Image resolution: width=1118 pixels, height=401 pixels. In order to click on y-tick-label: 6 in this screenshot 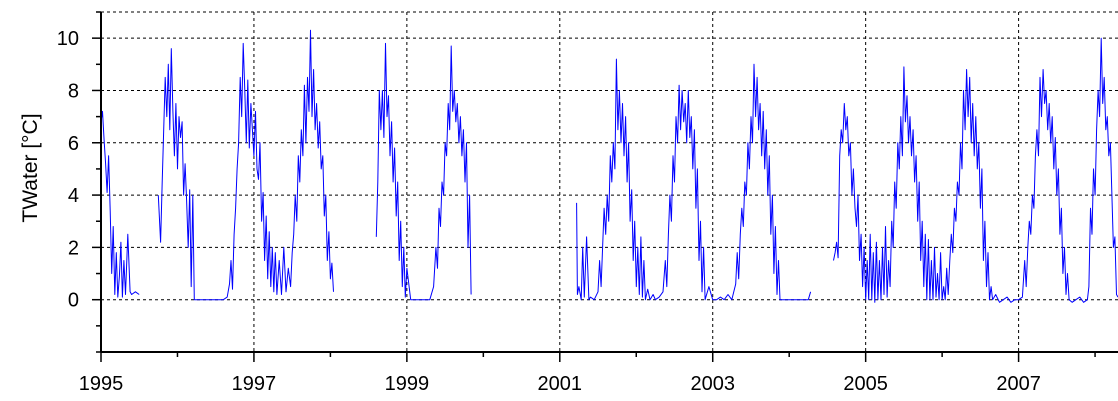, I will do `click(73, 144)`.